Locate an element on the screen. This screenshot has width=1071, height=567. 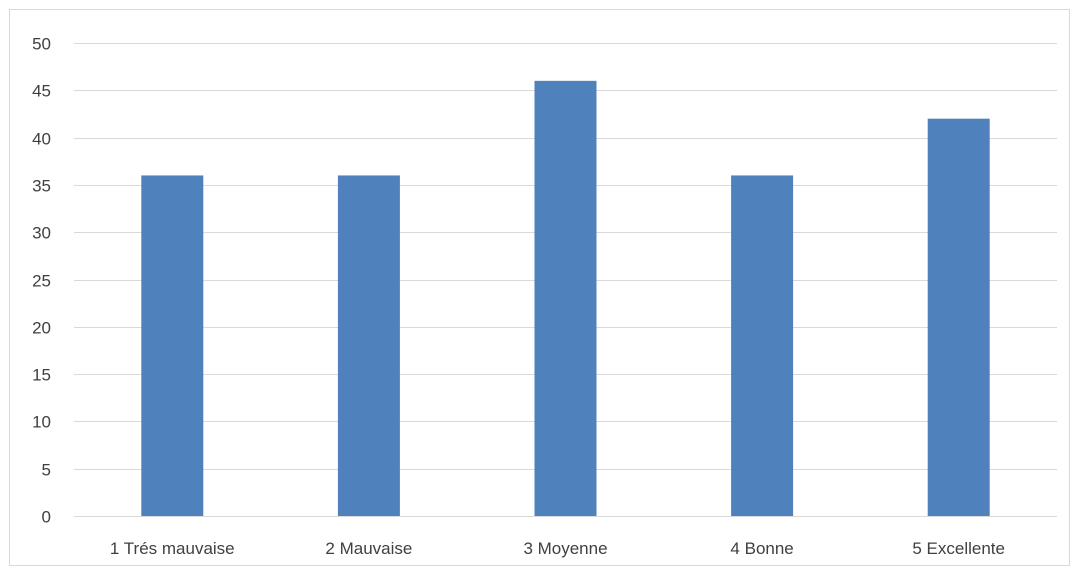
x-tick-label: 1 Trés mauvaise is located at coordinates (172, 548).